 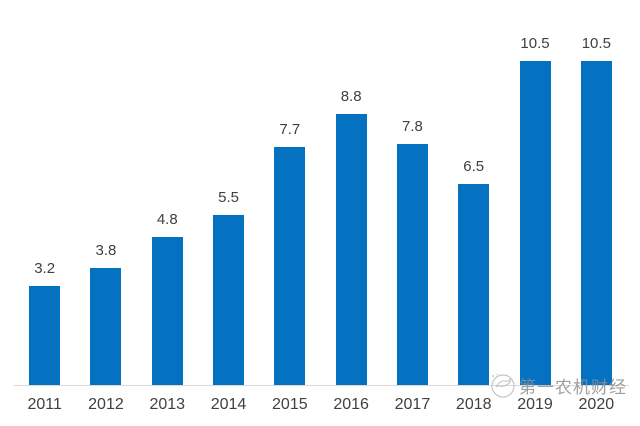 I want to click on bar-column: 7.8, so click(x=412, y=192).